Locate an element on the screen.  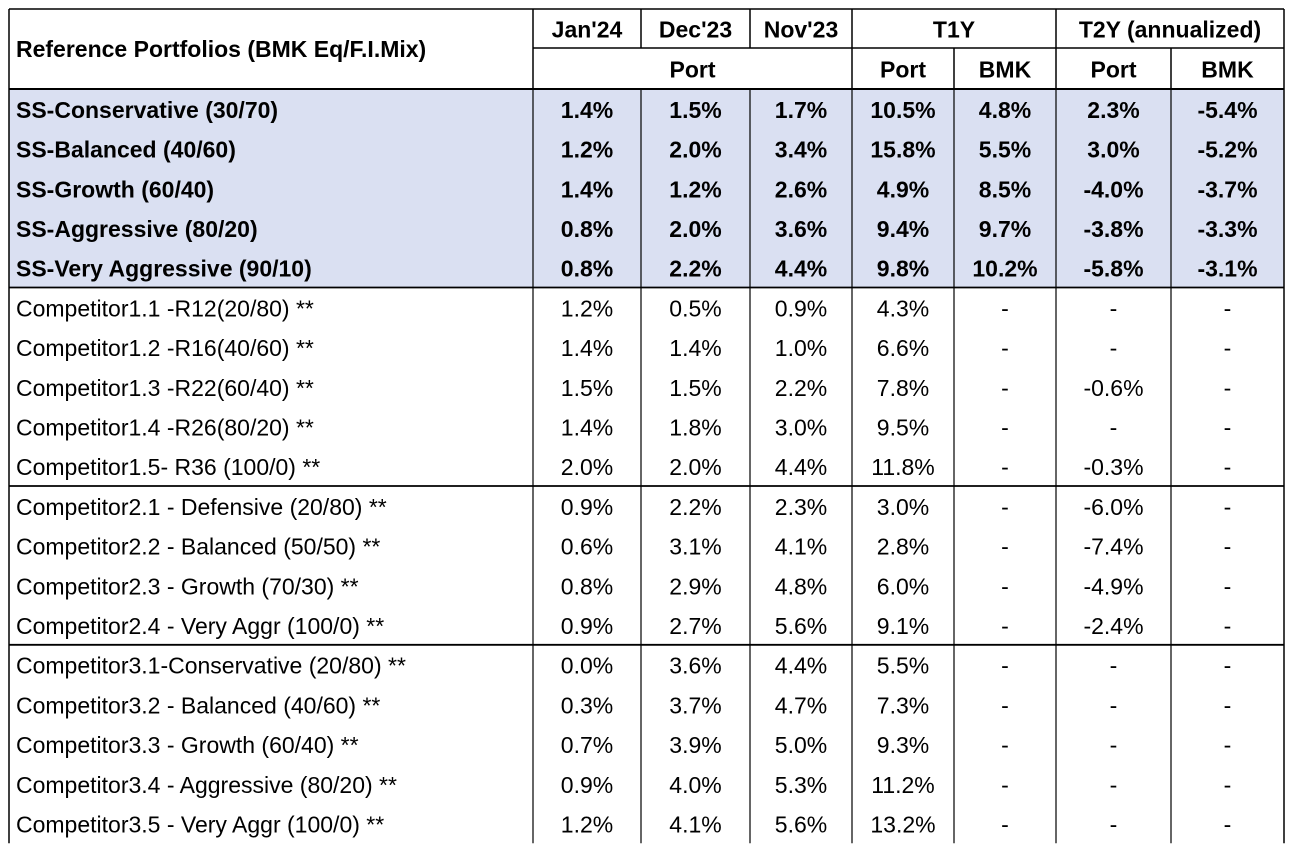
table-cell: 9.8% is located at coordinates (903, 269).